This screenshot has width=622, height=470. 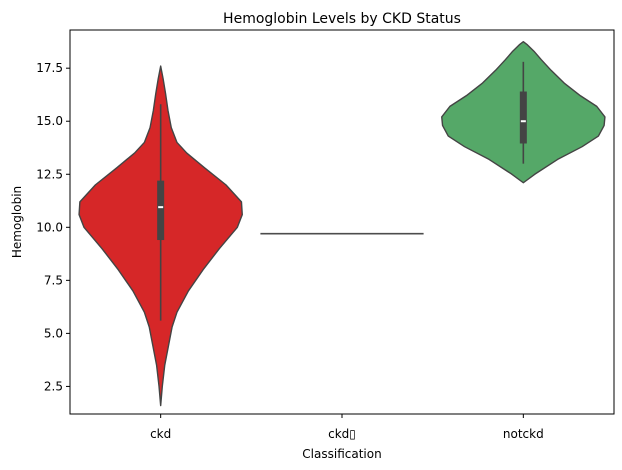 What do you see at coordinates (160, 434) in the screenshot?
I see `x-tick-label: ckd` at bounding box center [160, 434].